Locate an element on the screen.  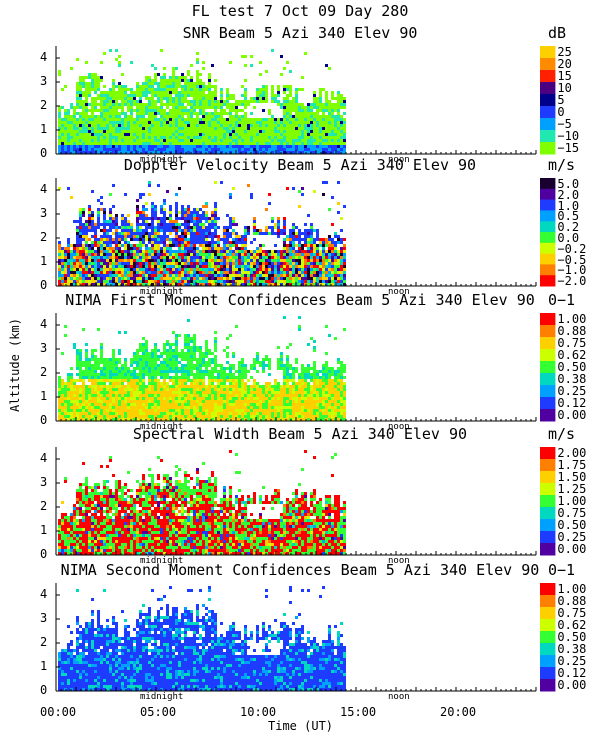
y-tick-label-3-2: 2 is located at coordinates (44, 506).